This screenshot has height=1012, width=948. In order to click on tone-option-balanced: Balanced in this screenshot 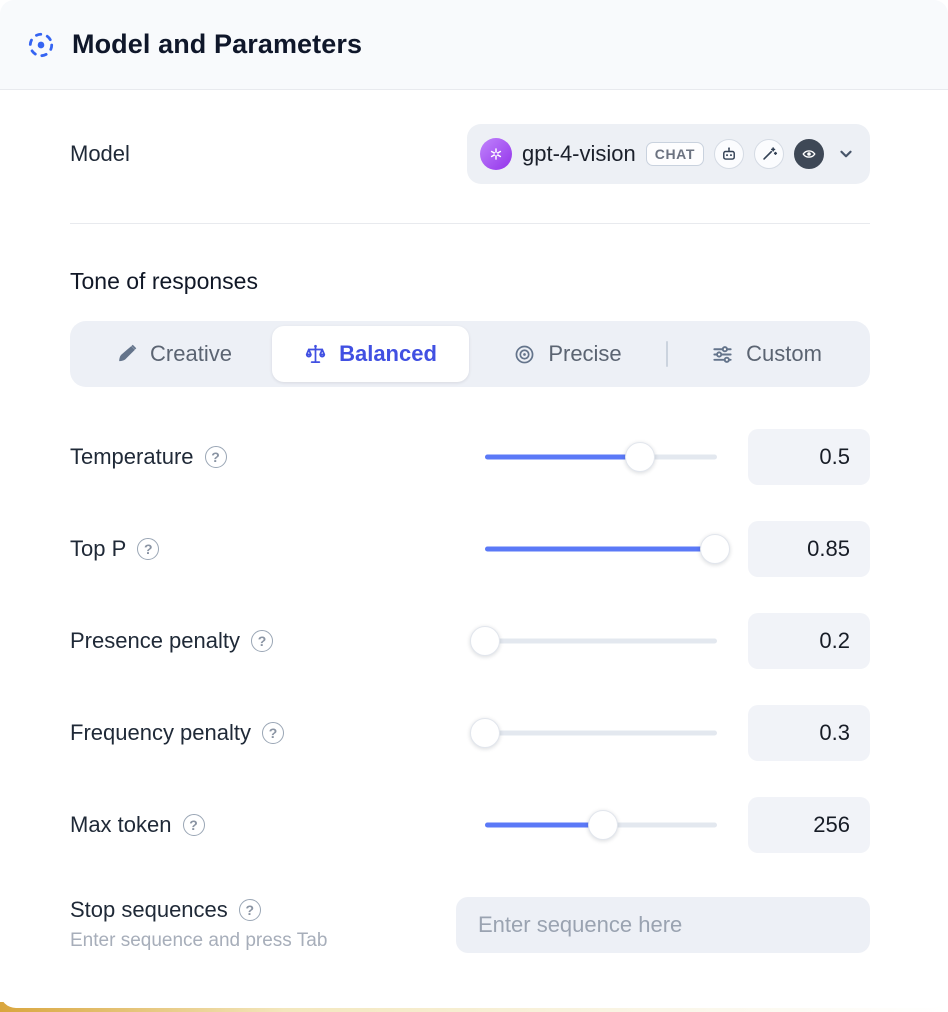, I will do `click(370, 354)`.